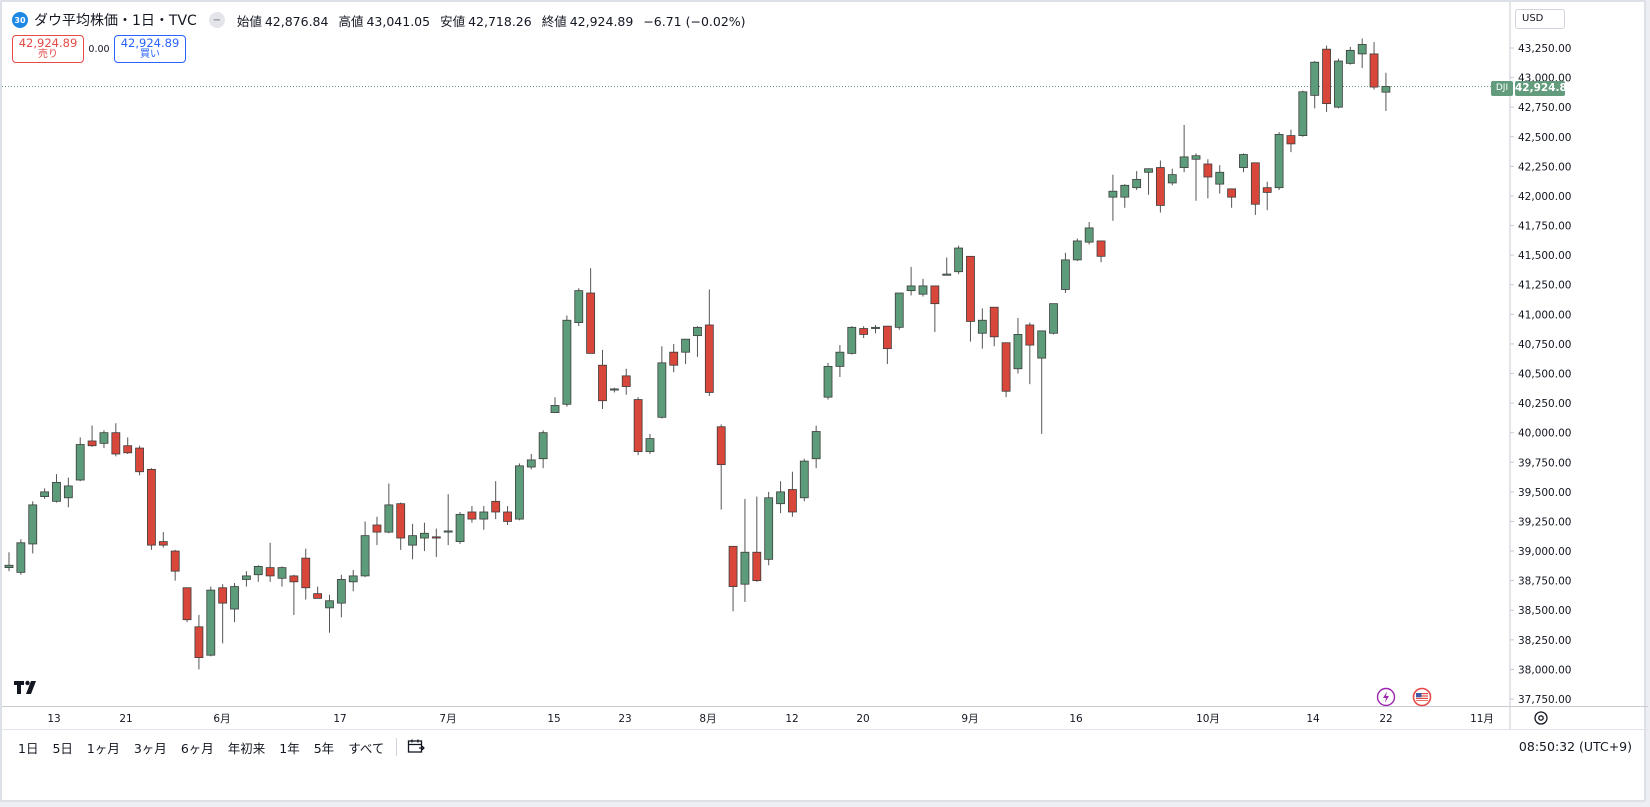 The height and width of the screenshot is (807, 1650). Describe the element at coordinates (1544, 256) in the screenshot. I see `price-tick-label: 41,500.00` at that location.